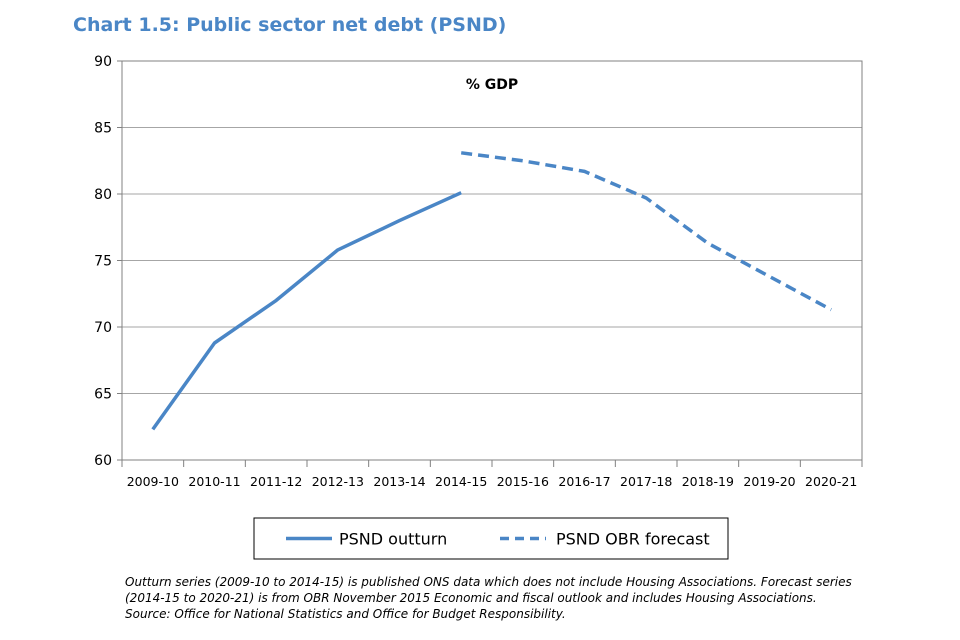 The height and width of the screenshot is (640, 960). Describe the element at coordinates (461, 481) in the screenshot. I see `x-tick-label: 2014-15` at that location.